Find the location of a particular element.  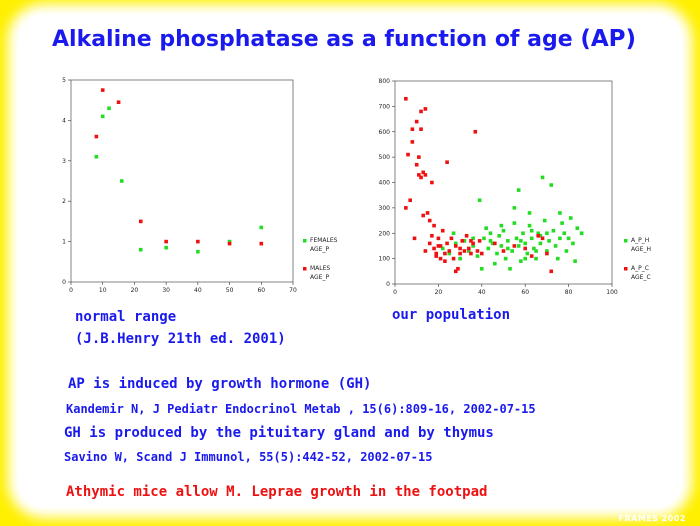

y-tick-label: 500 is located at coordinates (385, 157).